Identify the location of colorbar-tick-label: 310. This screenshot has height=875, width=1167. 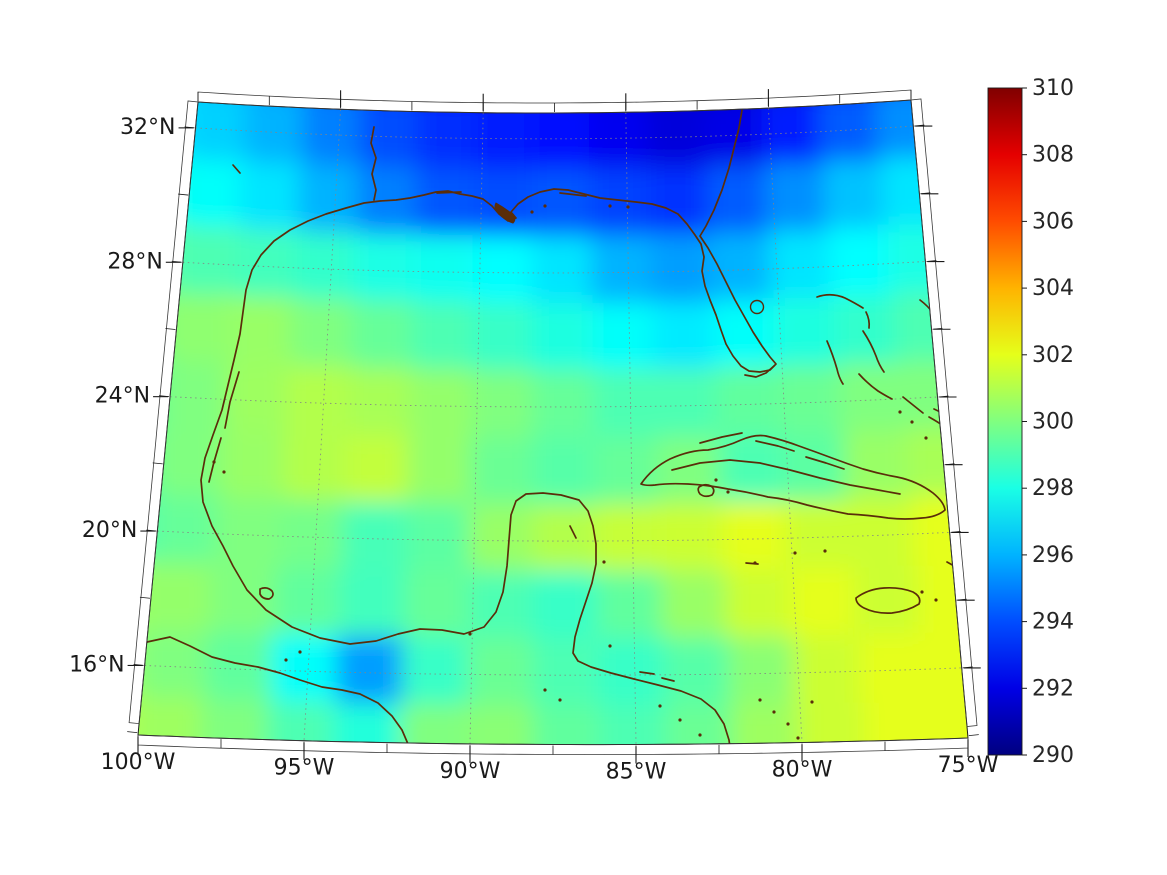
(1053, 88).